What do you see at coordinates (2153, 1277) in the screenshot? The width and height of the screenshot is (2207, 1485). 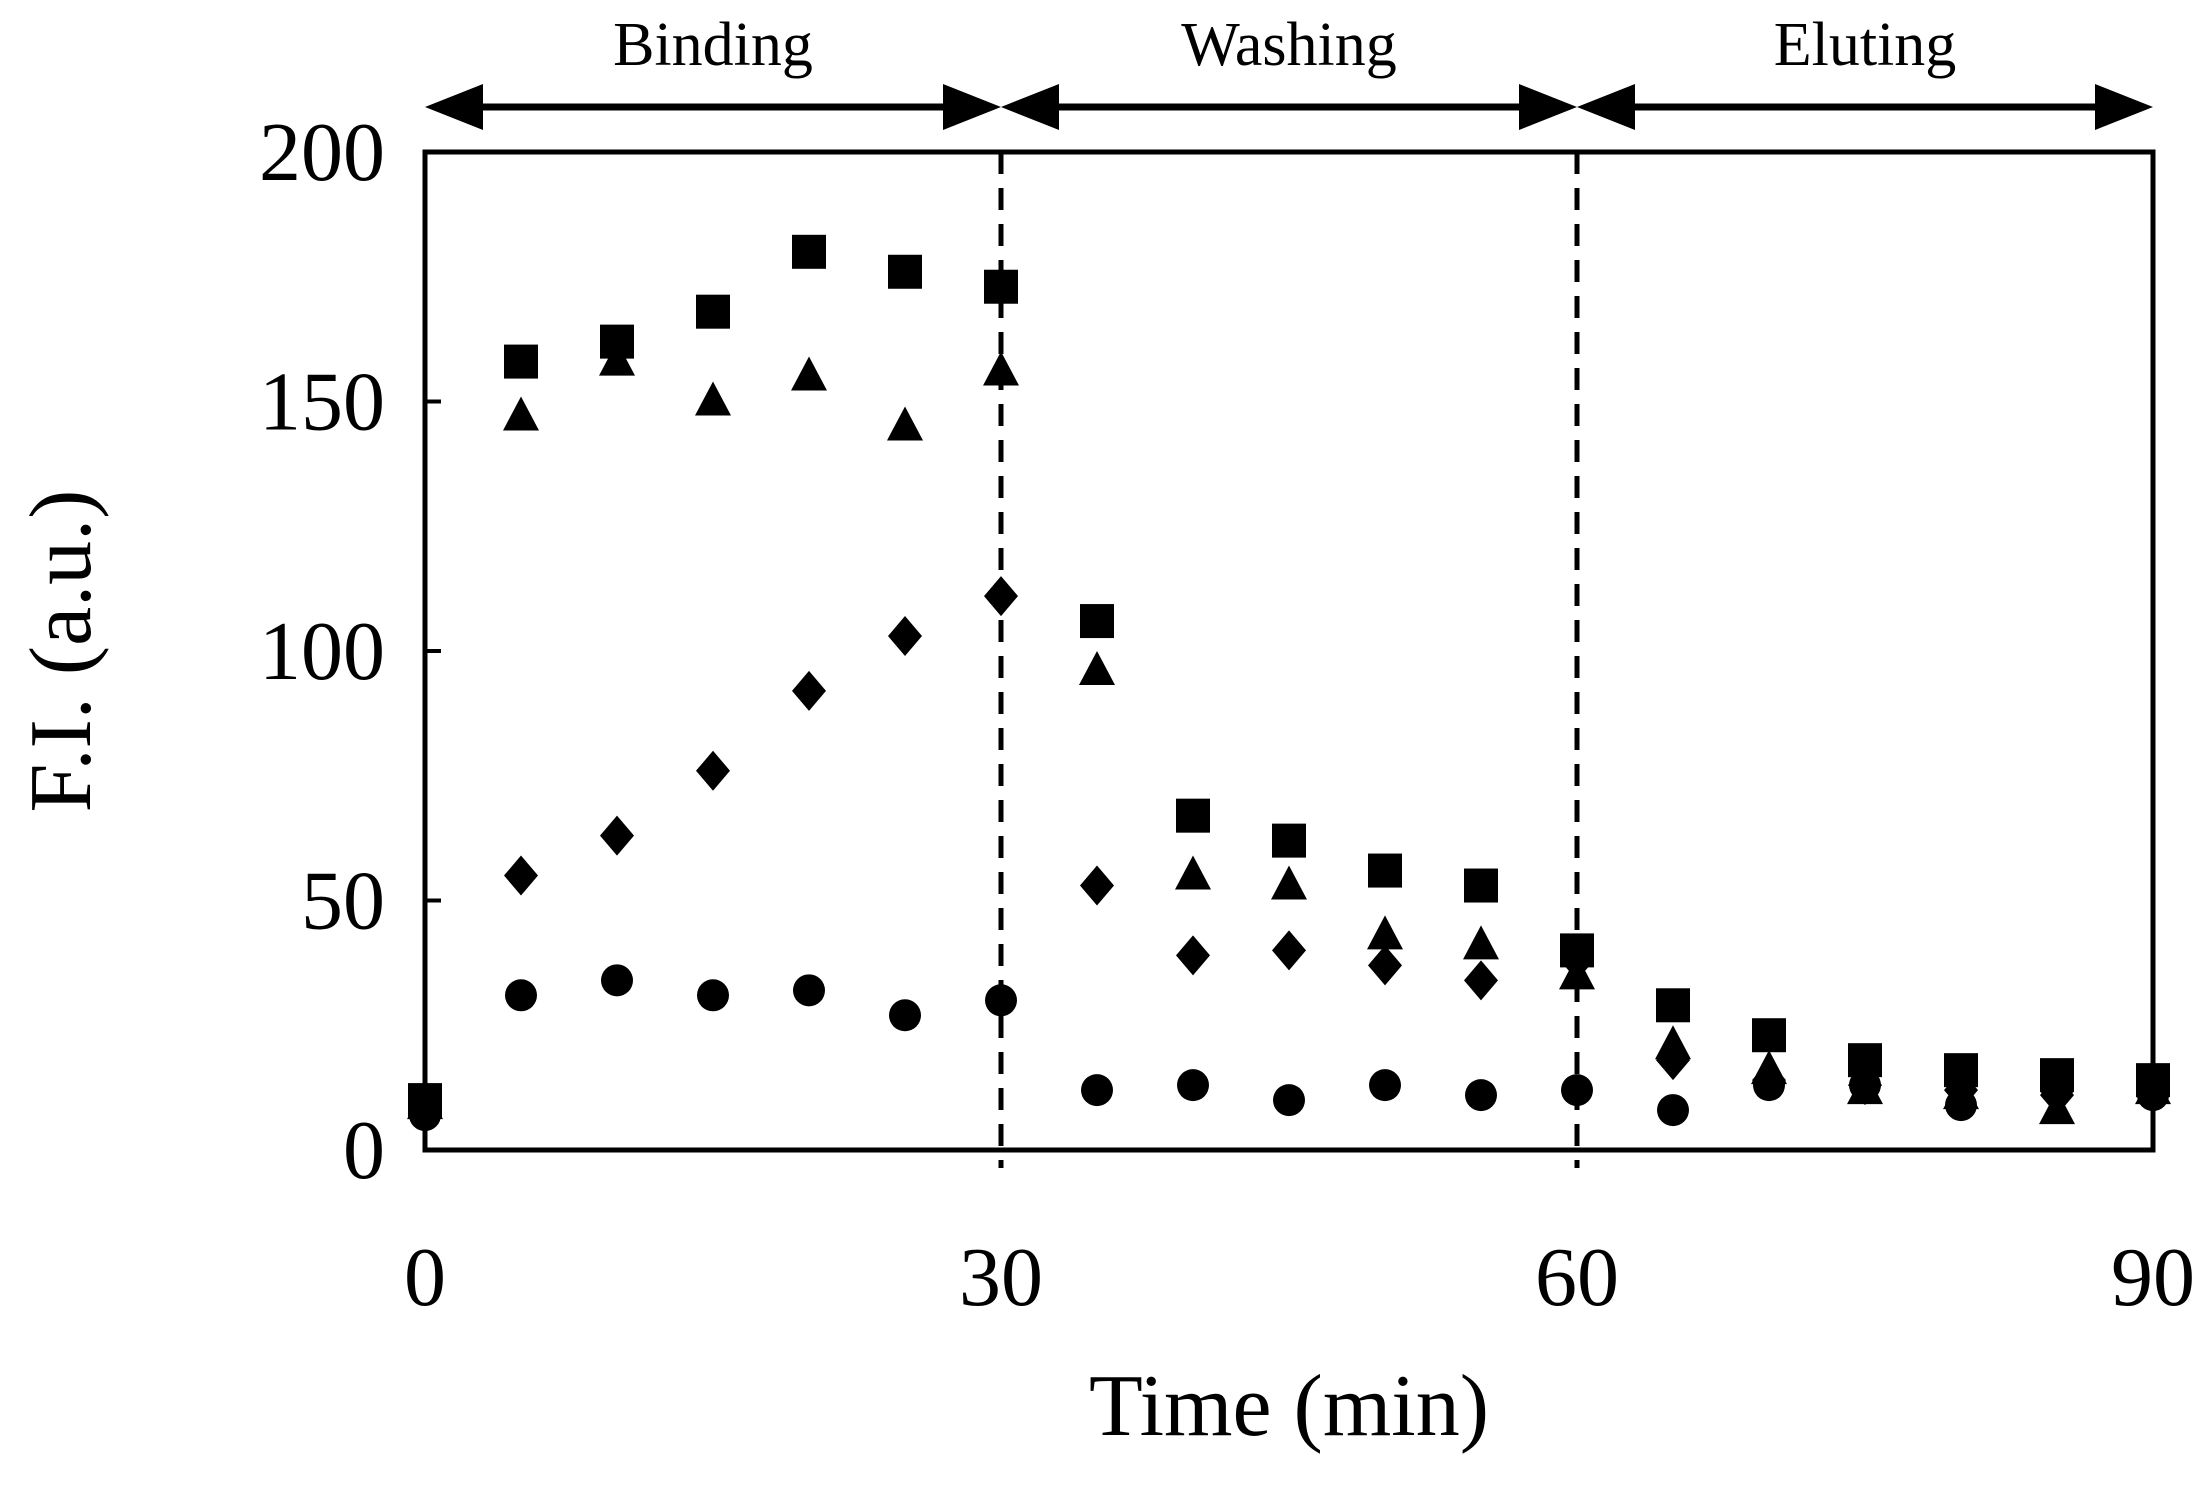 I see `x-tick-label-3: 90` at bounding box center [2153, 1277].